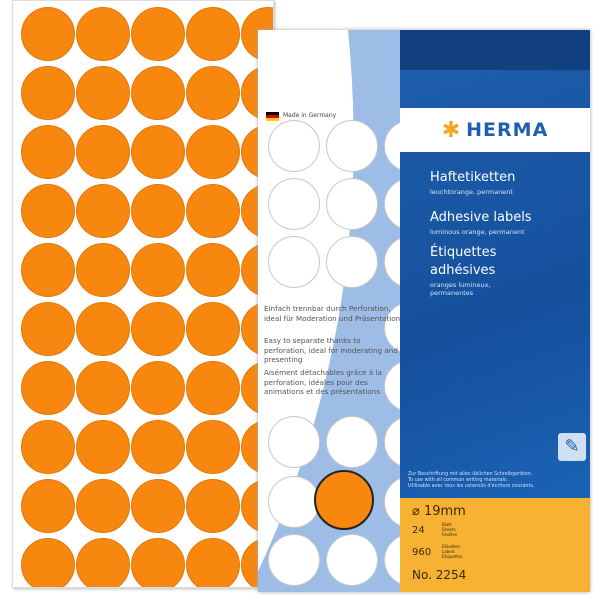 The height and width of the screenshot is (600, 600). I want to click on sheets-label: Blatt Sheets Feuilles, so click(449, 529).